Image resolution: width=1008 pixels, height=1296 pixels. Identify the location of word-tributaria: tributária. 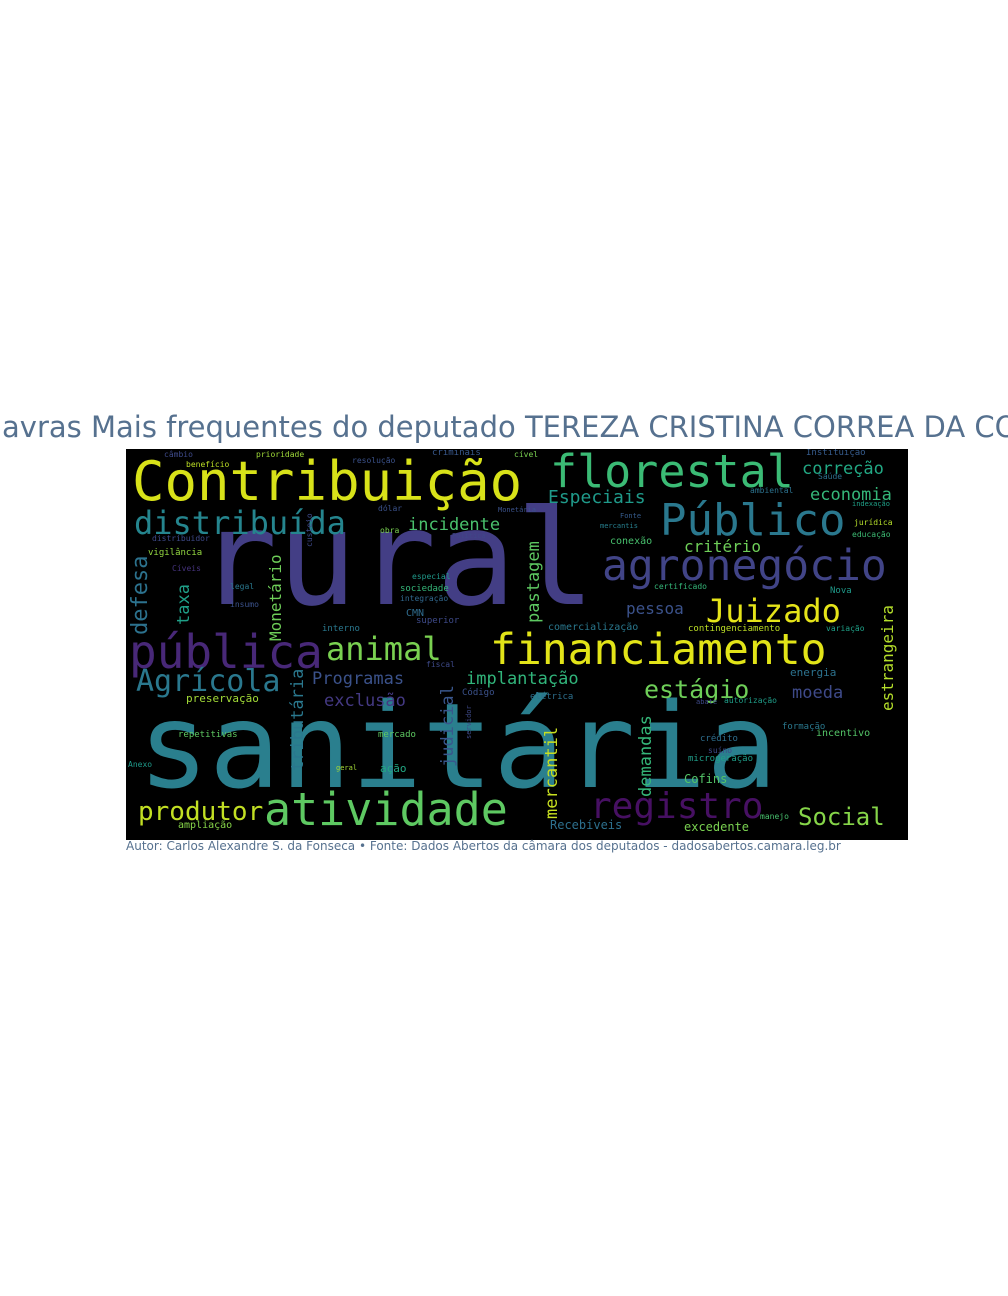
(298, 719).